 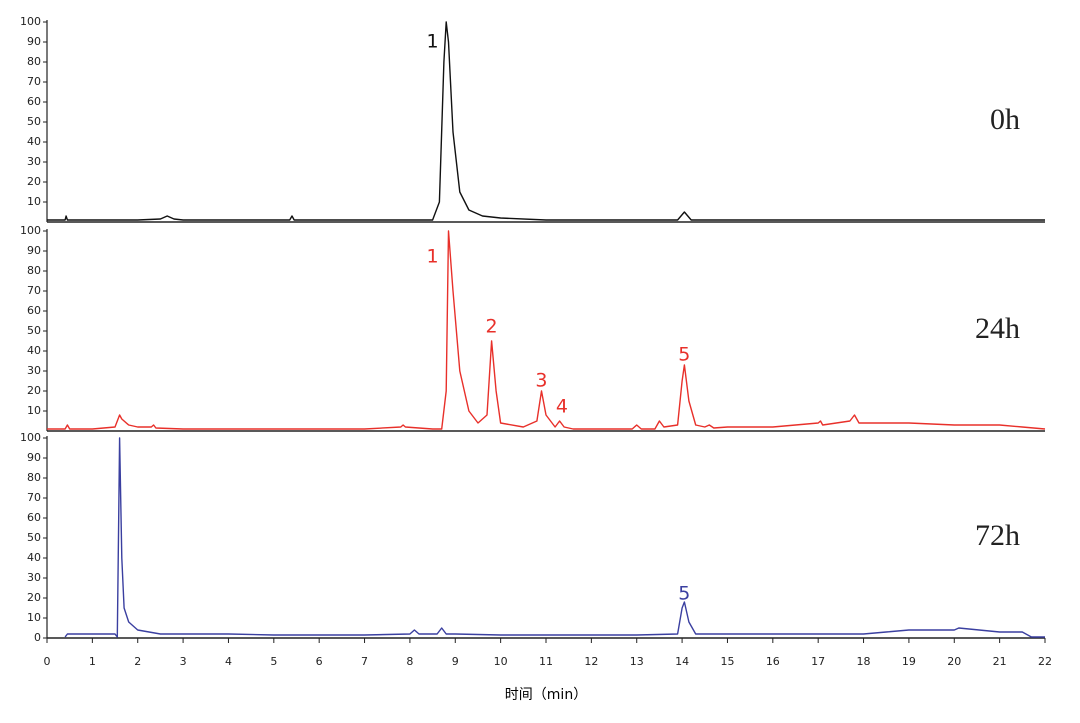 What do you see at coordinates (997, 535) in the screenshot?
I see `panel-label: 72h` at bounding box center [997, 535].